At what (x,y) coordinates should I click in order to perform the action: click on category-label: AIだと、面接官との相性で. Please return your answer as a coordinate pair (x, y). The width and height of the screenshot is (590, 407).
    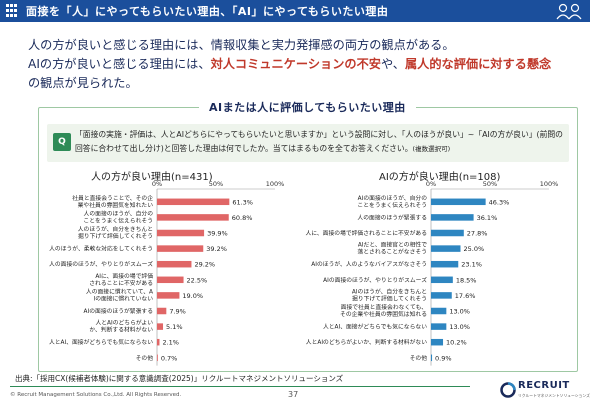
    Looking at the image, I should click on (392, 245).